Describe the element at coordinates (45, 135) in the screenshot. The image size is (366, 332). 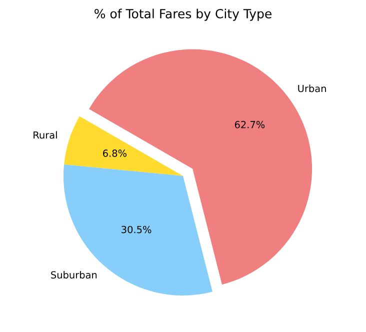
I see `slice-label: Rural` at that location.